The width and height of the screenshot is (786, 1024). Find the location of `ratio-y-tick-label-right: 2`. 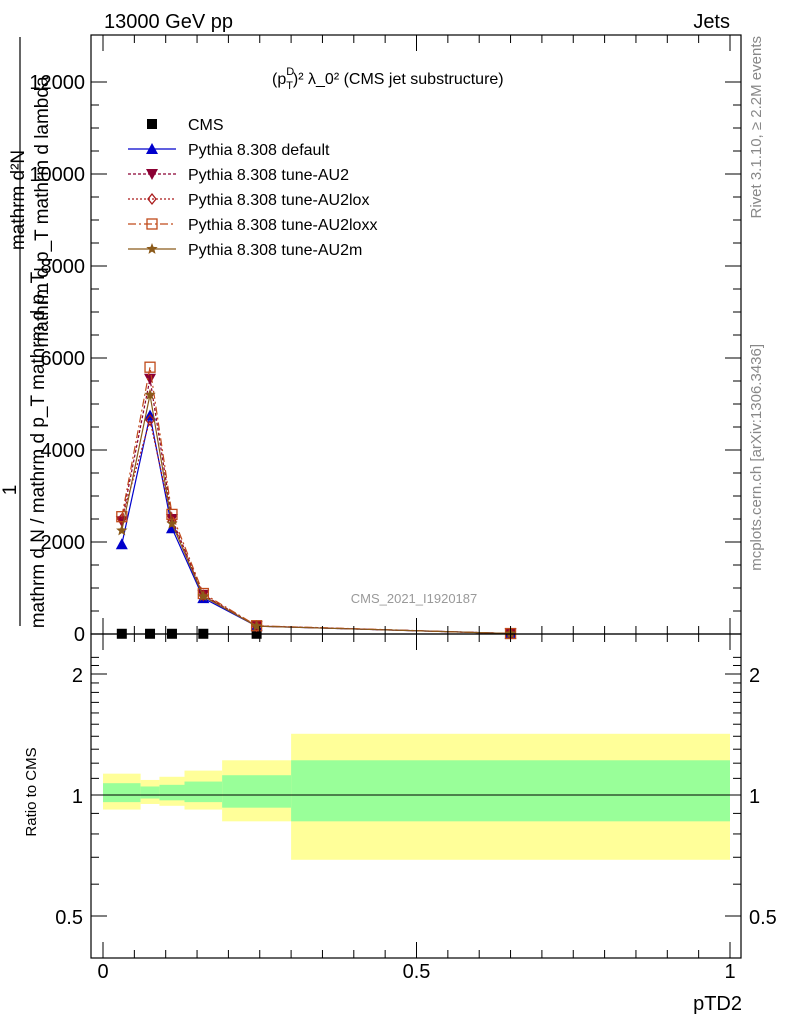

ratio-y-tick-label-right: 2 is located at coordinates (754, 676).